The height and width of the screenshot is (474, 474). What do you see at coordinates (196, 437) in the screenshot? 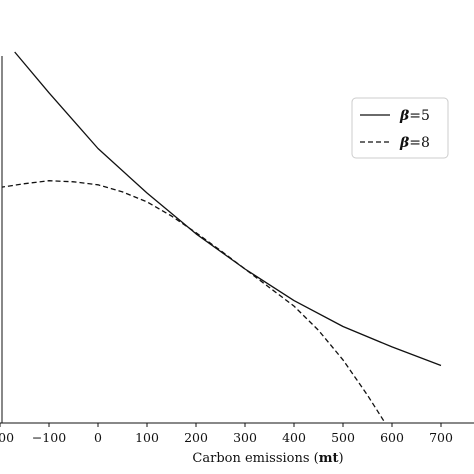
I see `x-tick-label: 200` at bounding box center [196, 437].